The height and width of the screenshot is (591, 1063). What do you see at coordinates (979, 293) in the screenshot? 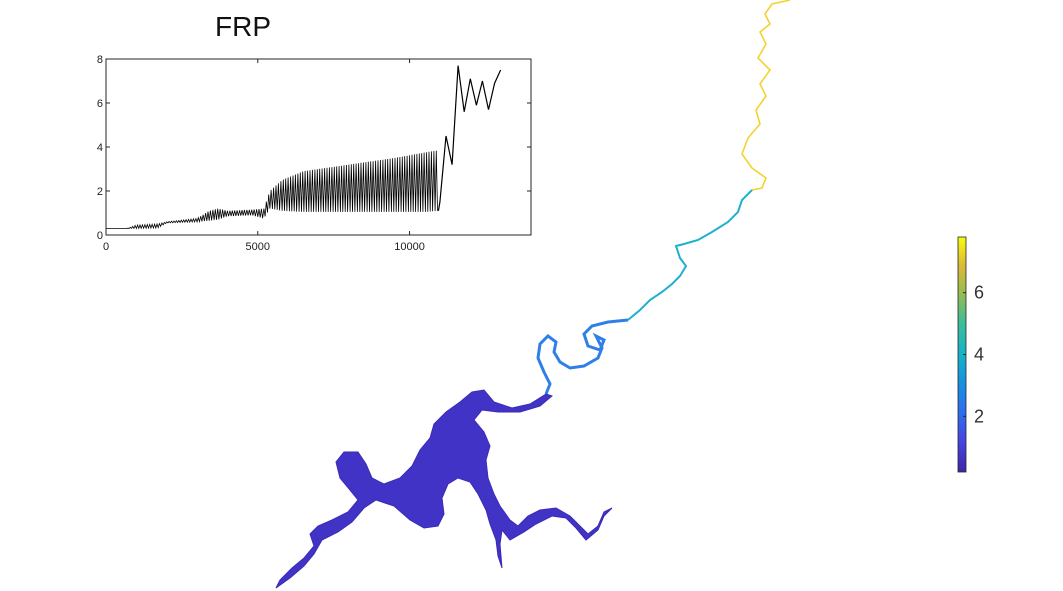
I see `colorbar-tick-label: 6` at bounding box center [979, 293].